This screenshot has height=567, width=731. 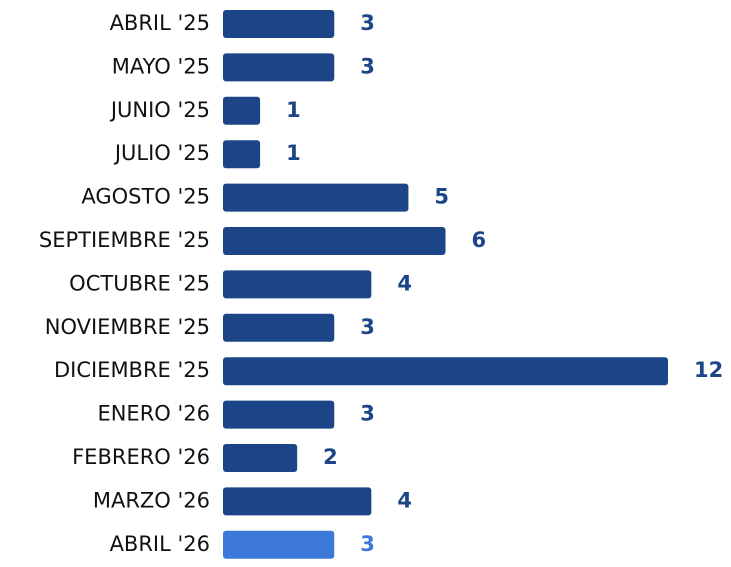 I want to click on category-label: MARZO '26, so click(x=151, y=500).